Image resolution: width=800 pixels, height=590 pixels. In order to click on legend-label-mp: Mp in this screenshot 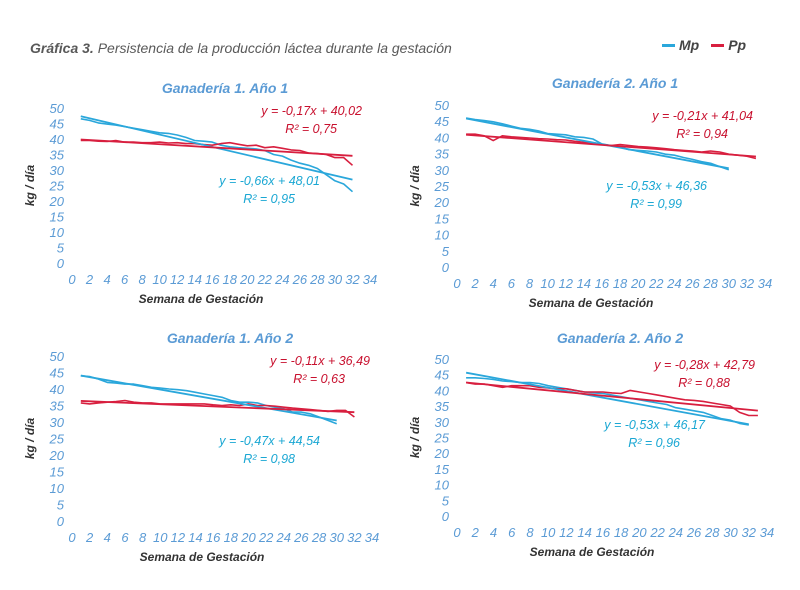, I will do `click(689, 45)`.